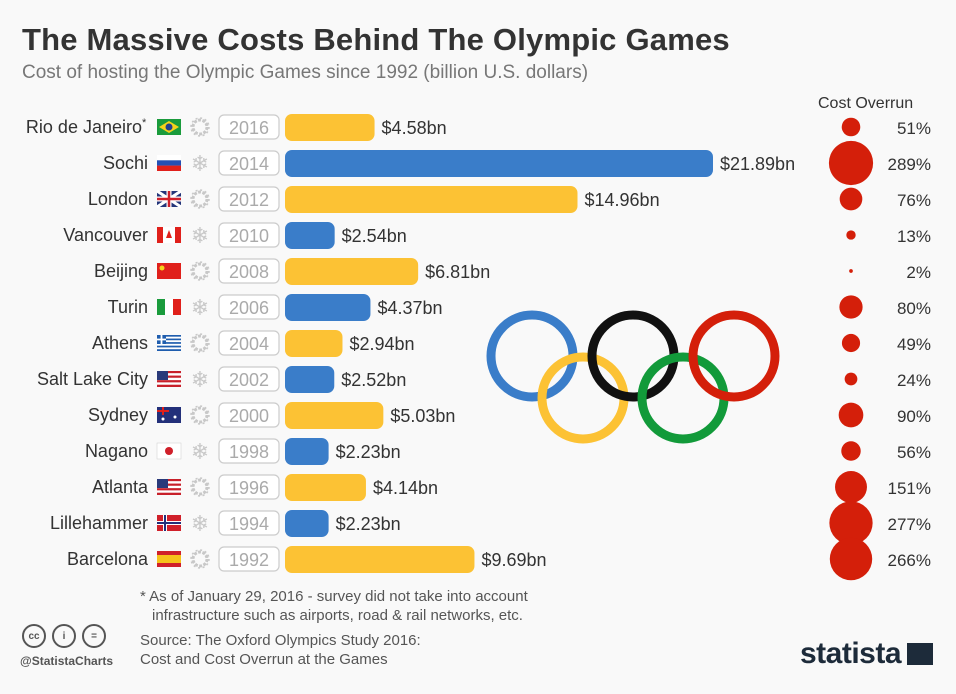 This screenshot has height=694, width=956. I want to click on city-label: Rio de Janeiro, so click(84, 127).